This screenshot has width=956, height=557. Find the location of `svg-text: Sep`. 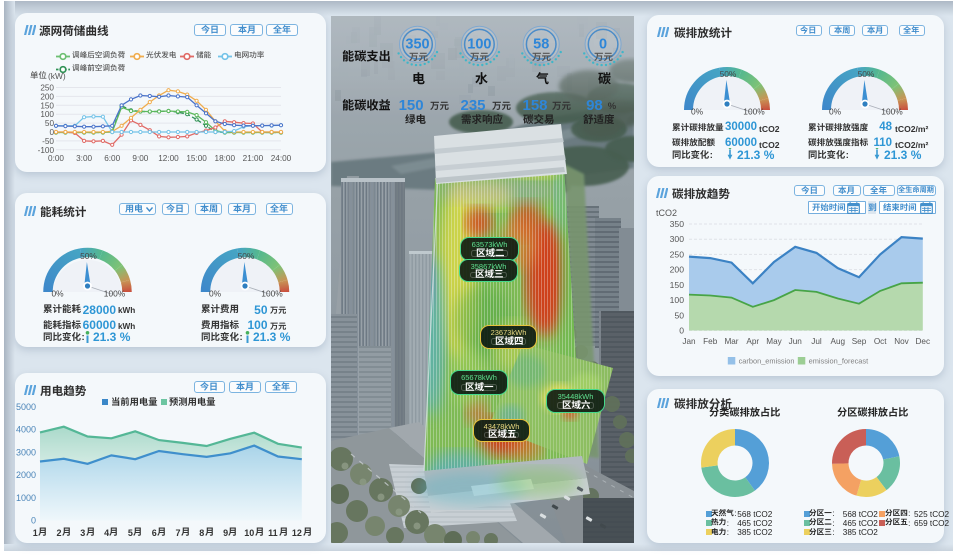

svg-text: Sep is located at coordinates (859, 341).